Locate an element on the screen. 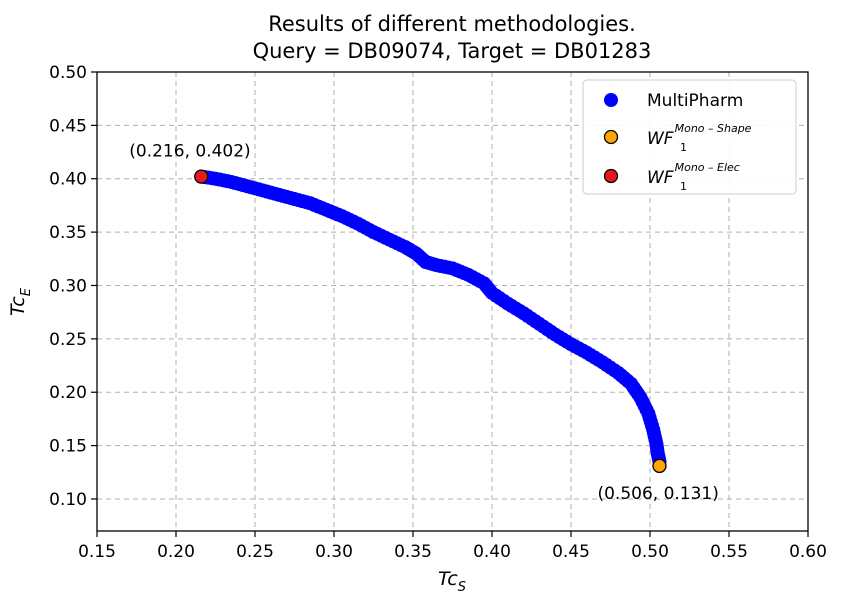 This screenshot has height=603, width=843. legend-entry-multipharm: MultiPharm is located at coordinates (673, 101).